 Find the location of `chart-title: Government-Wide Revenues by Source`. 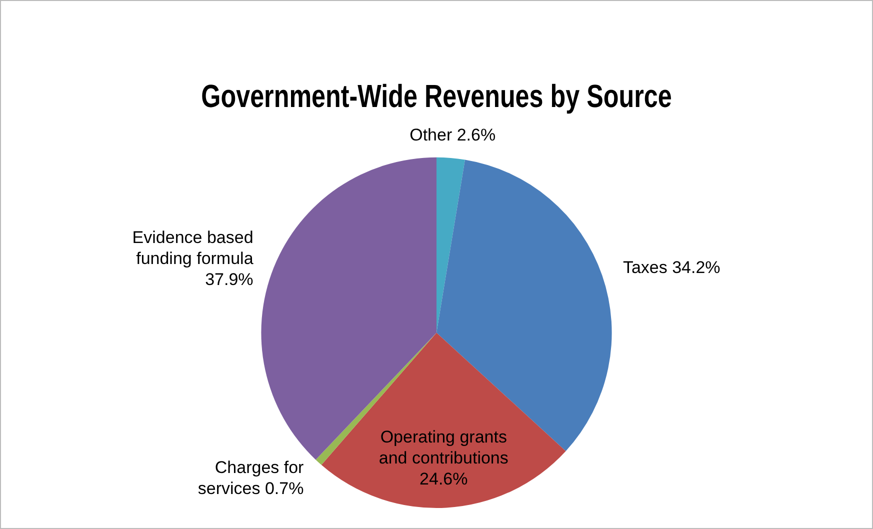

chart-title: Government-Wide Revenues by Source is located at coordinates (436, 97).